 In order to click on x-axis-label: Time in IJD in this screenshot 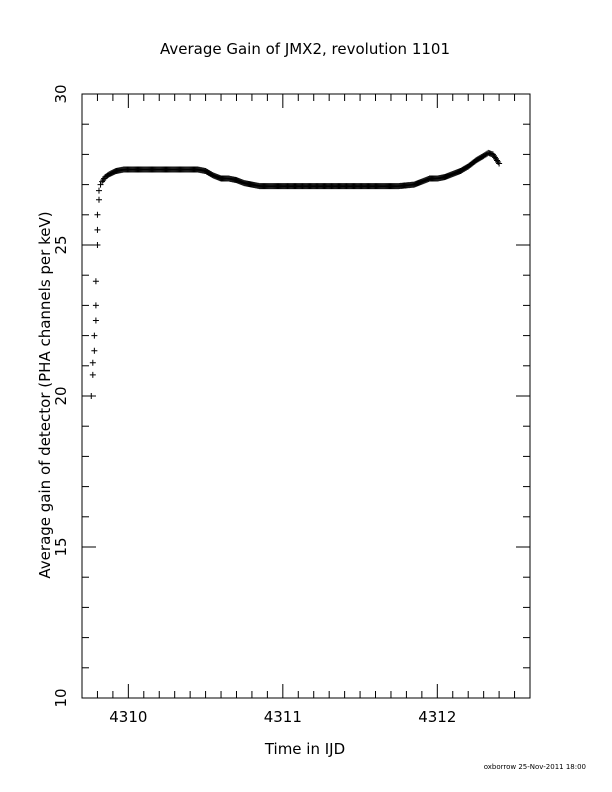, I will do `click(304, 749)`.